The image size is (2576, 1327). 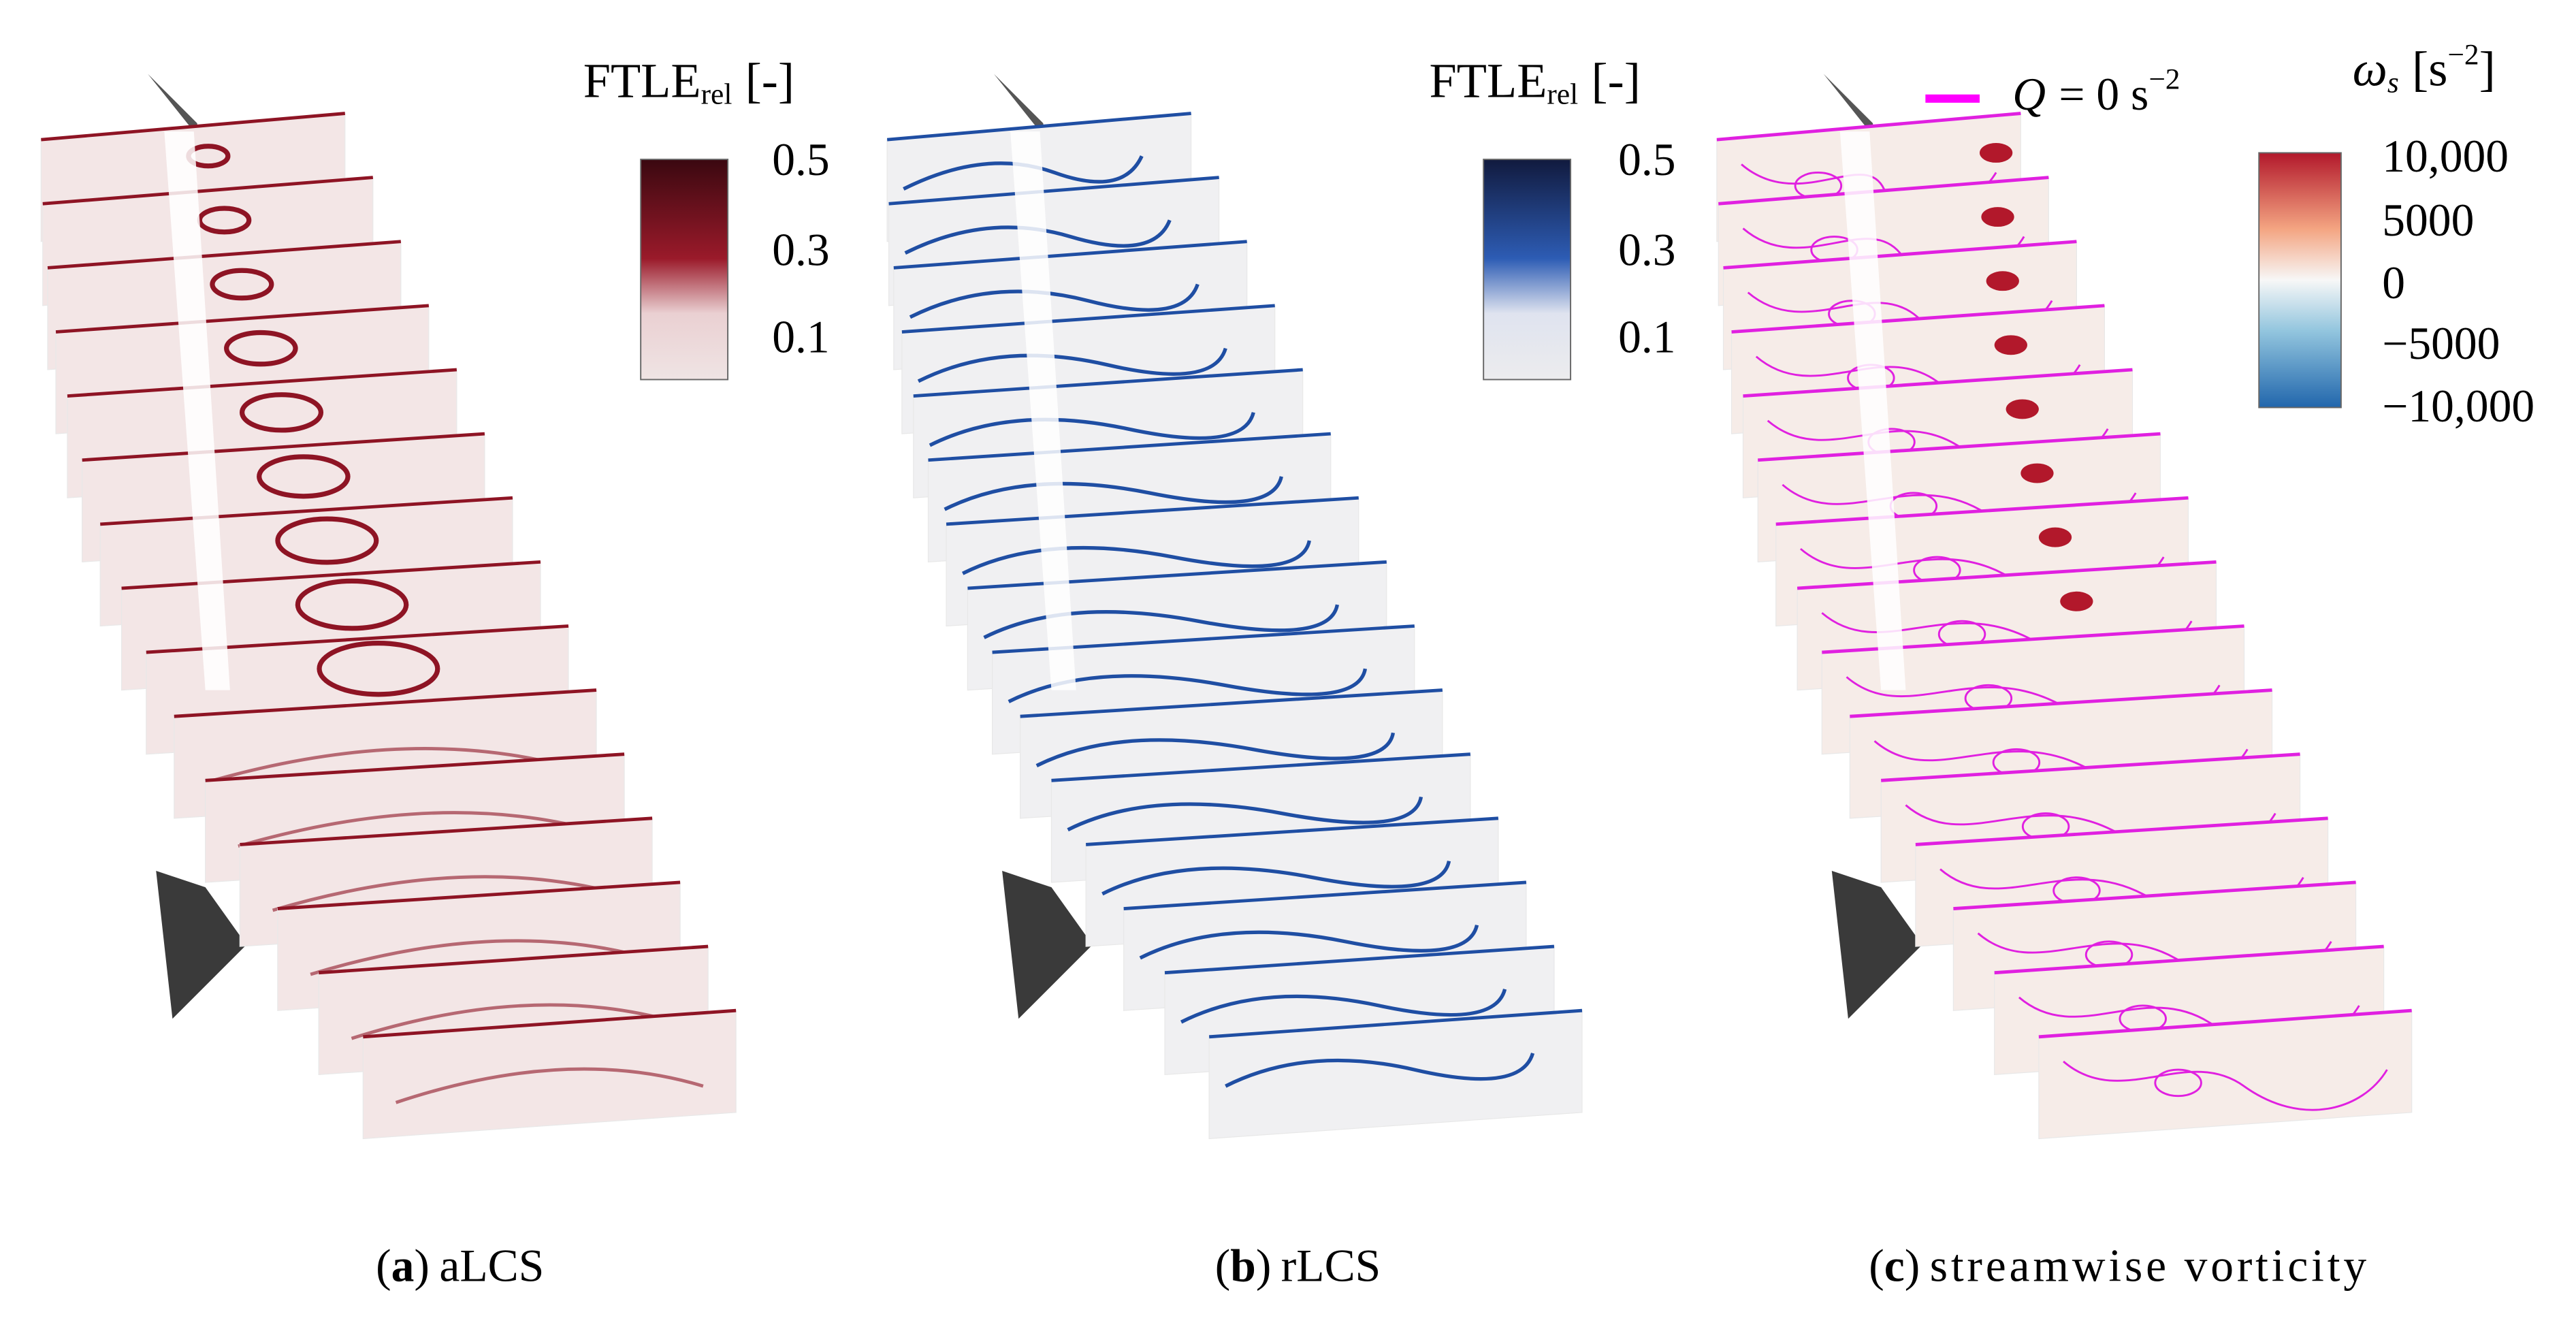 What do you see at coordinates (1894, 1266) in the screenshot?
I see `caption-letter: c` at bounding box center [1894, 1266].